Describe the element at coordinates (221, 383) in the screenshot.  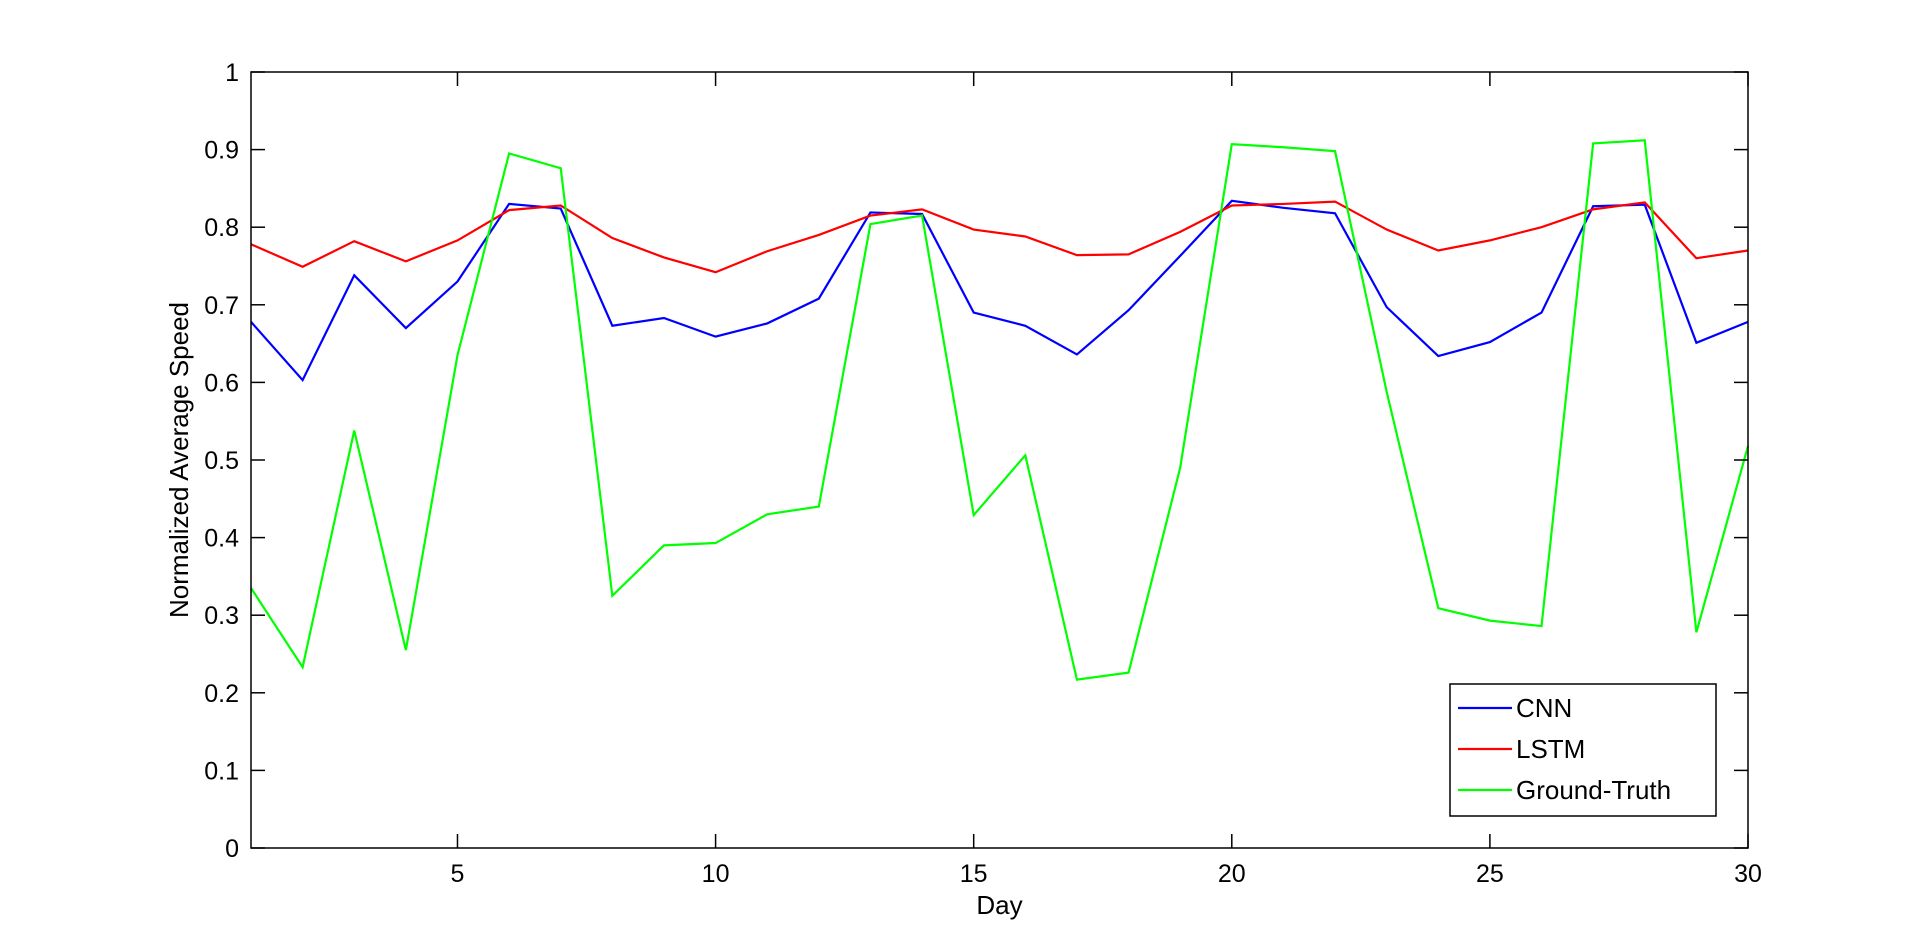
I see `y-tick-label: 0.6` at that location.